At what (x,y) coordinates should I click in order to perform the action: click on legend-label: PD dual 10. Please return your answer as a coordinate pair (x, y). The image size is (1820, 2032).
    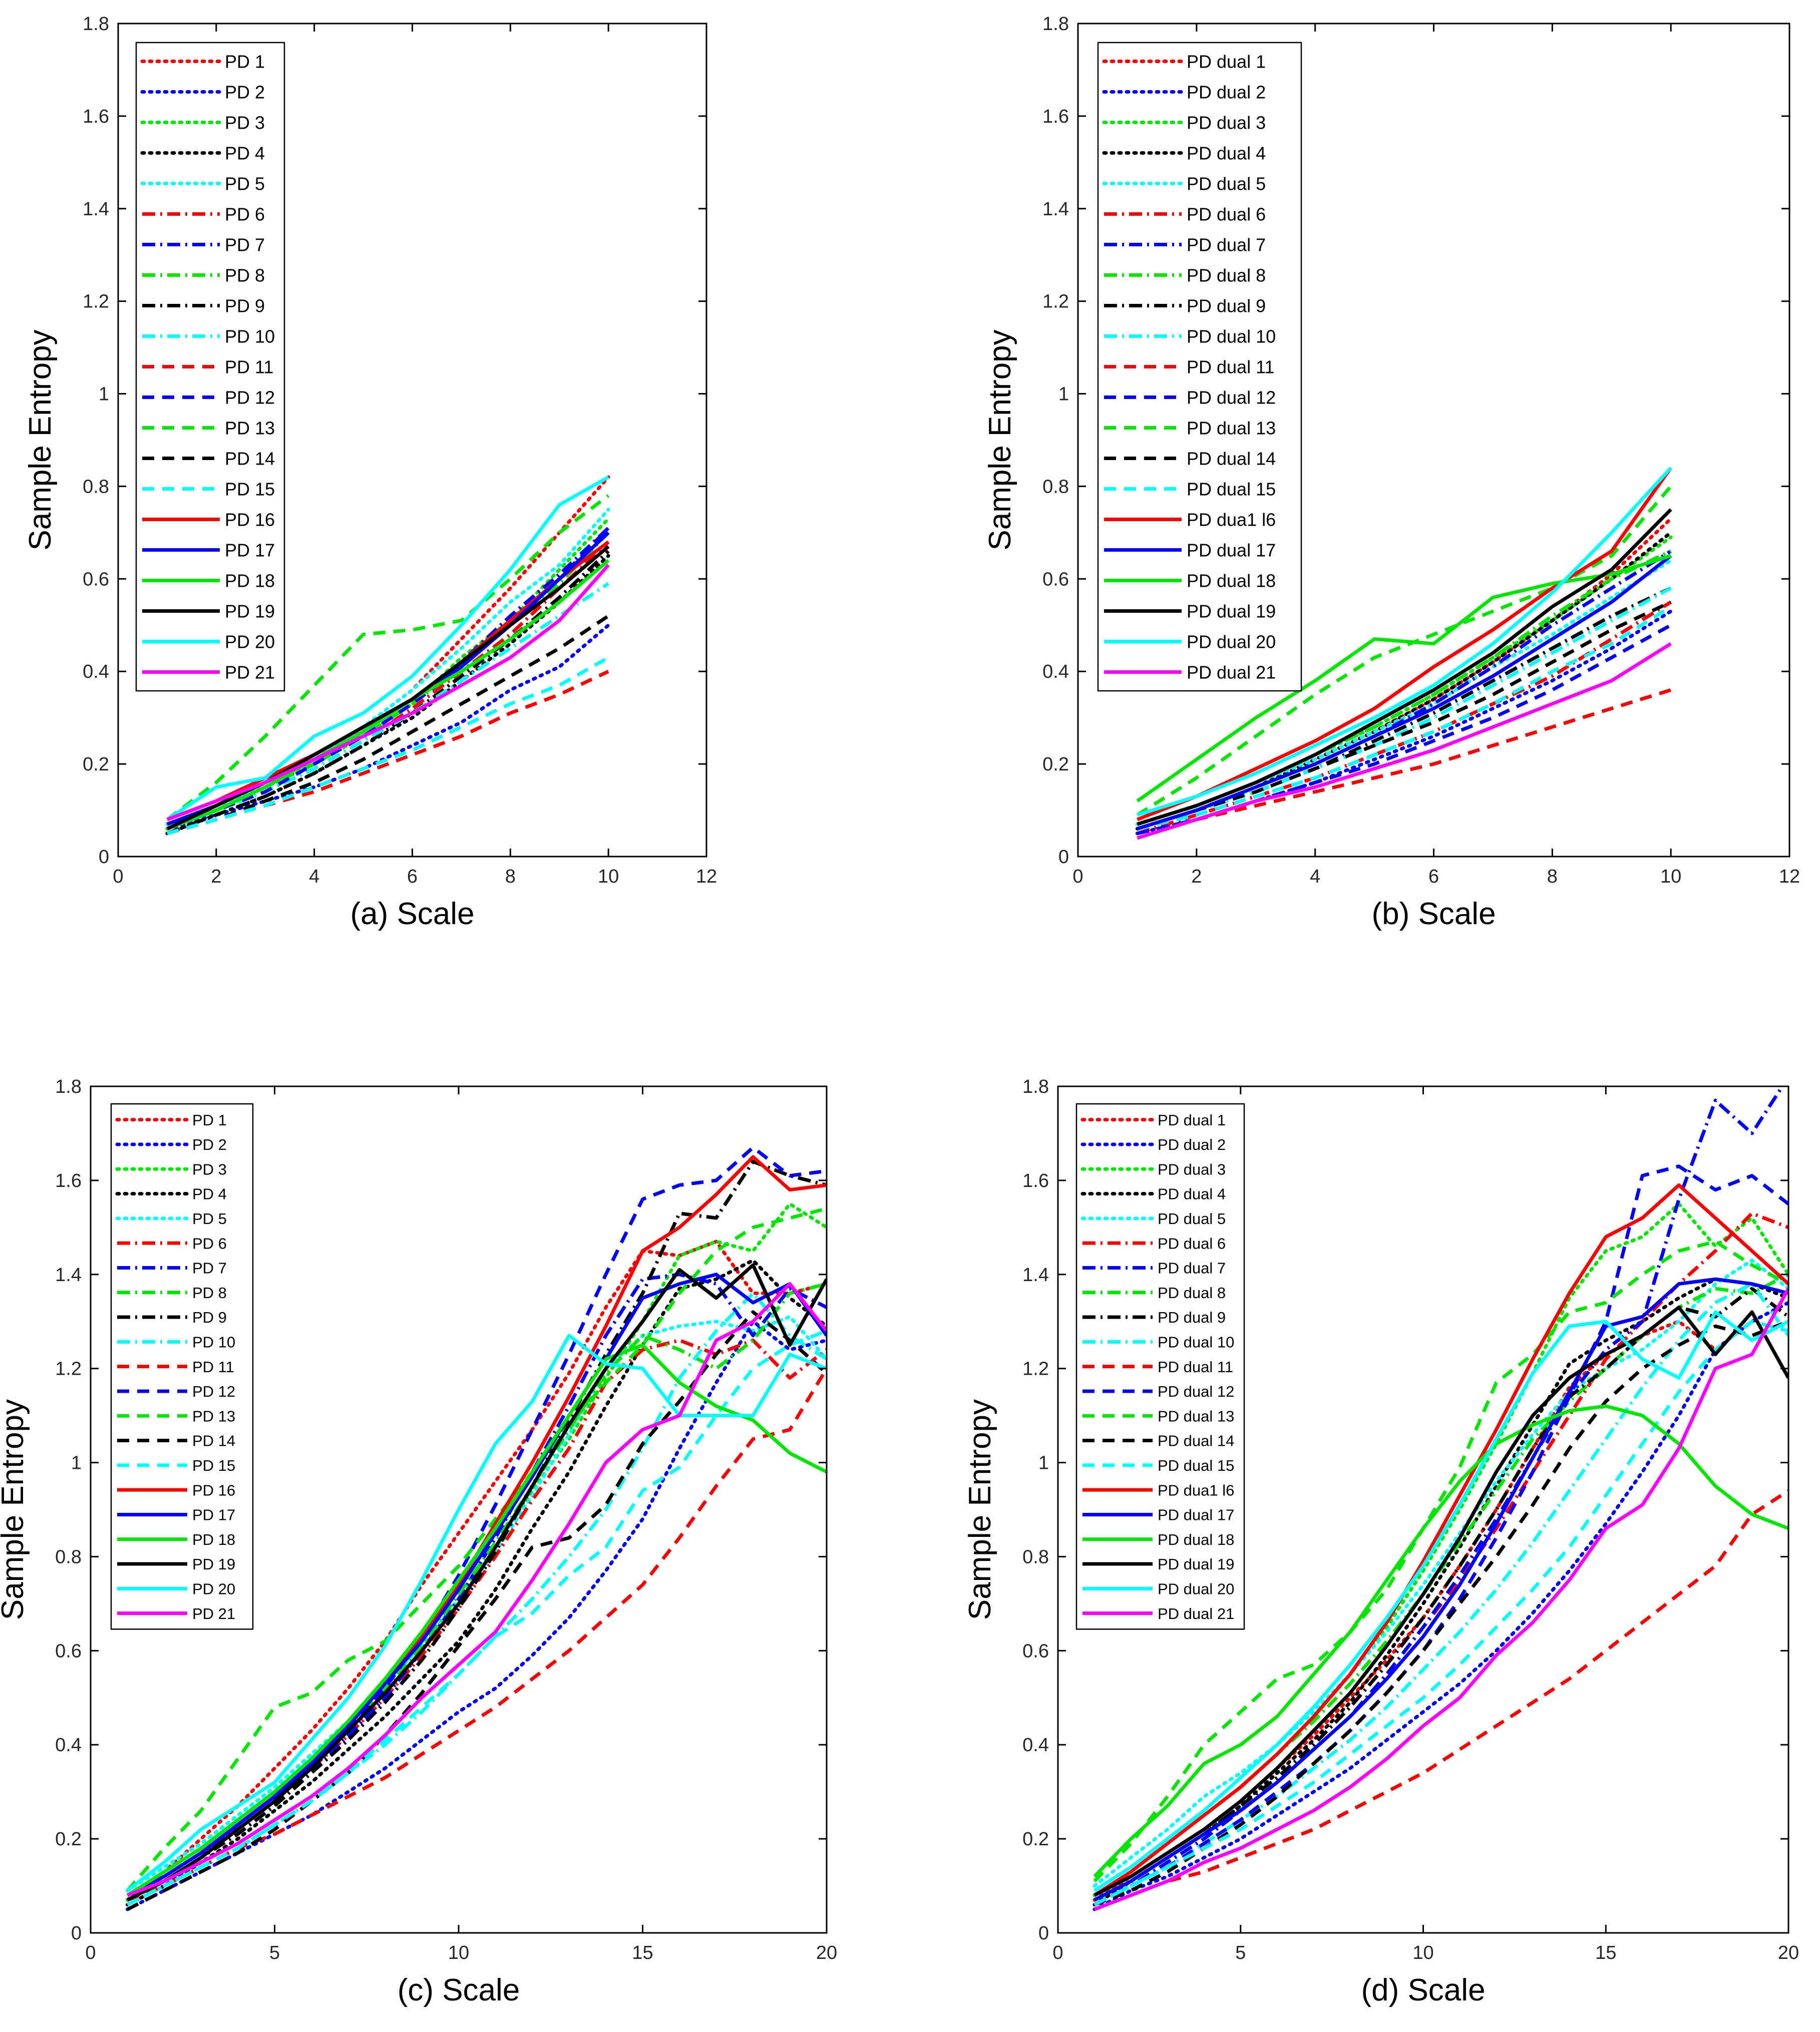
    Looking at the image, I should click on (1196, 1342).